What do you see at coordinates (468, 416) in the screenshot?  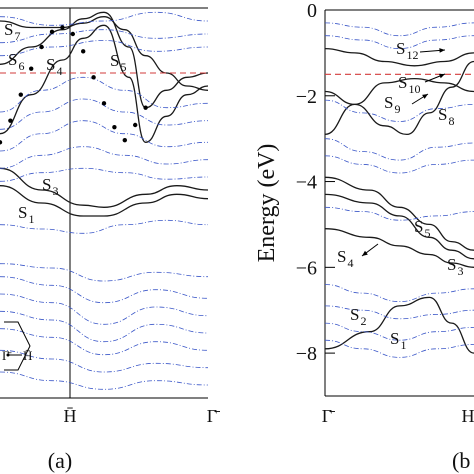 I see `panel-b-xtick-h: H` at bounding box center [468, 416].